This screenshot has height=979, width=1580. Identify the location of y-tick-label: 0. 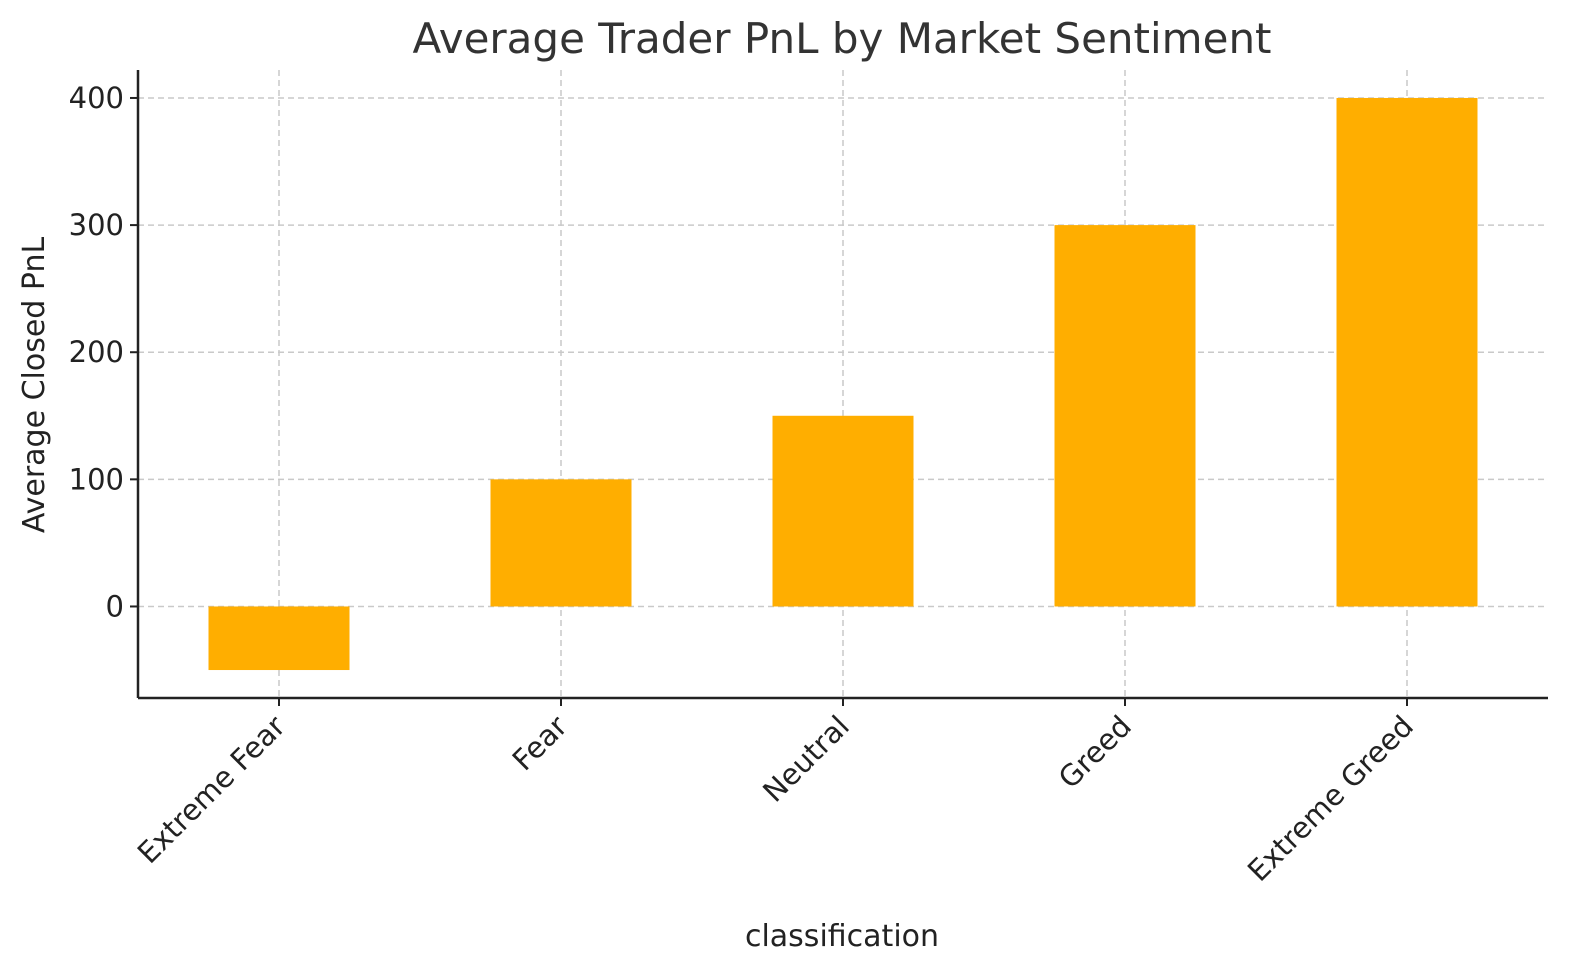
(115, 606).